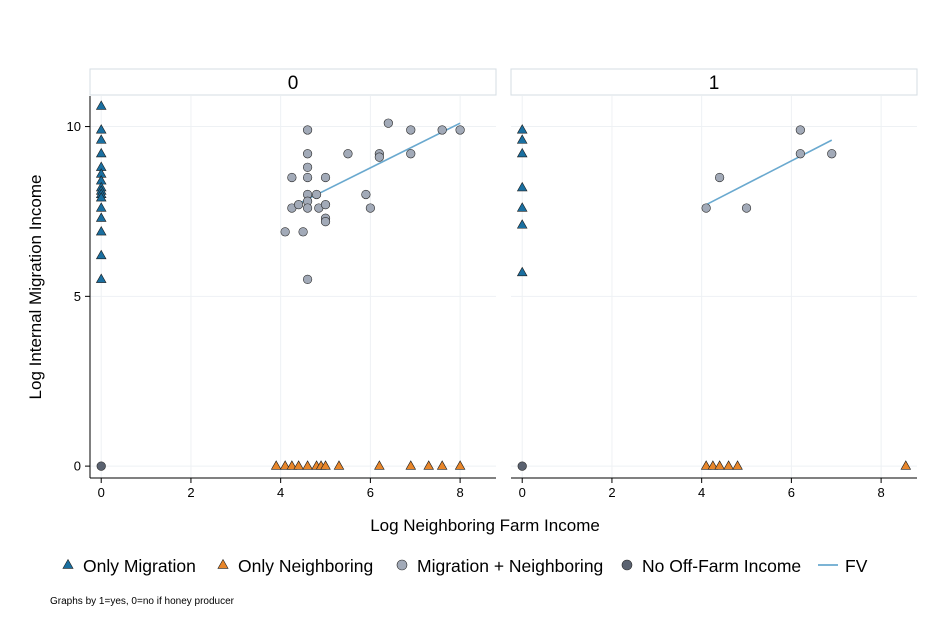  I want to click on x-axis-title: Log Neighboring Farm Income, so click(485, 525).